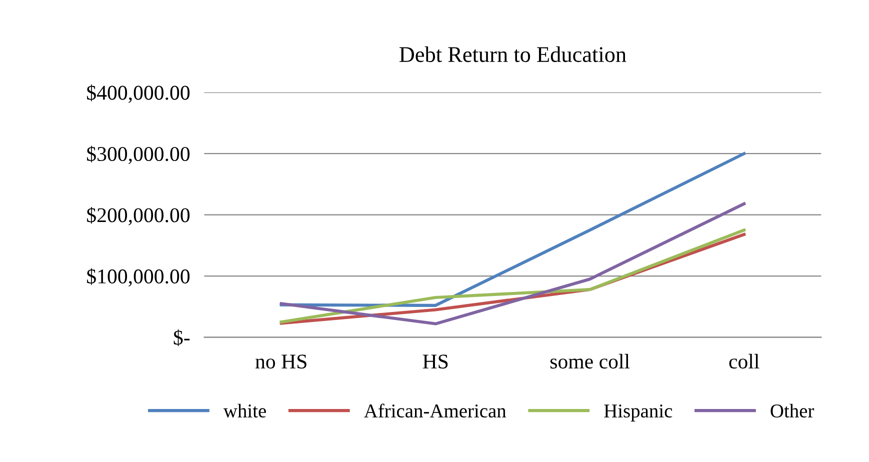  I want to click on y-tick-label: $200,000.00, so click(138, 216).